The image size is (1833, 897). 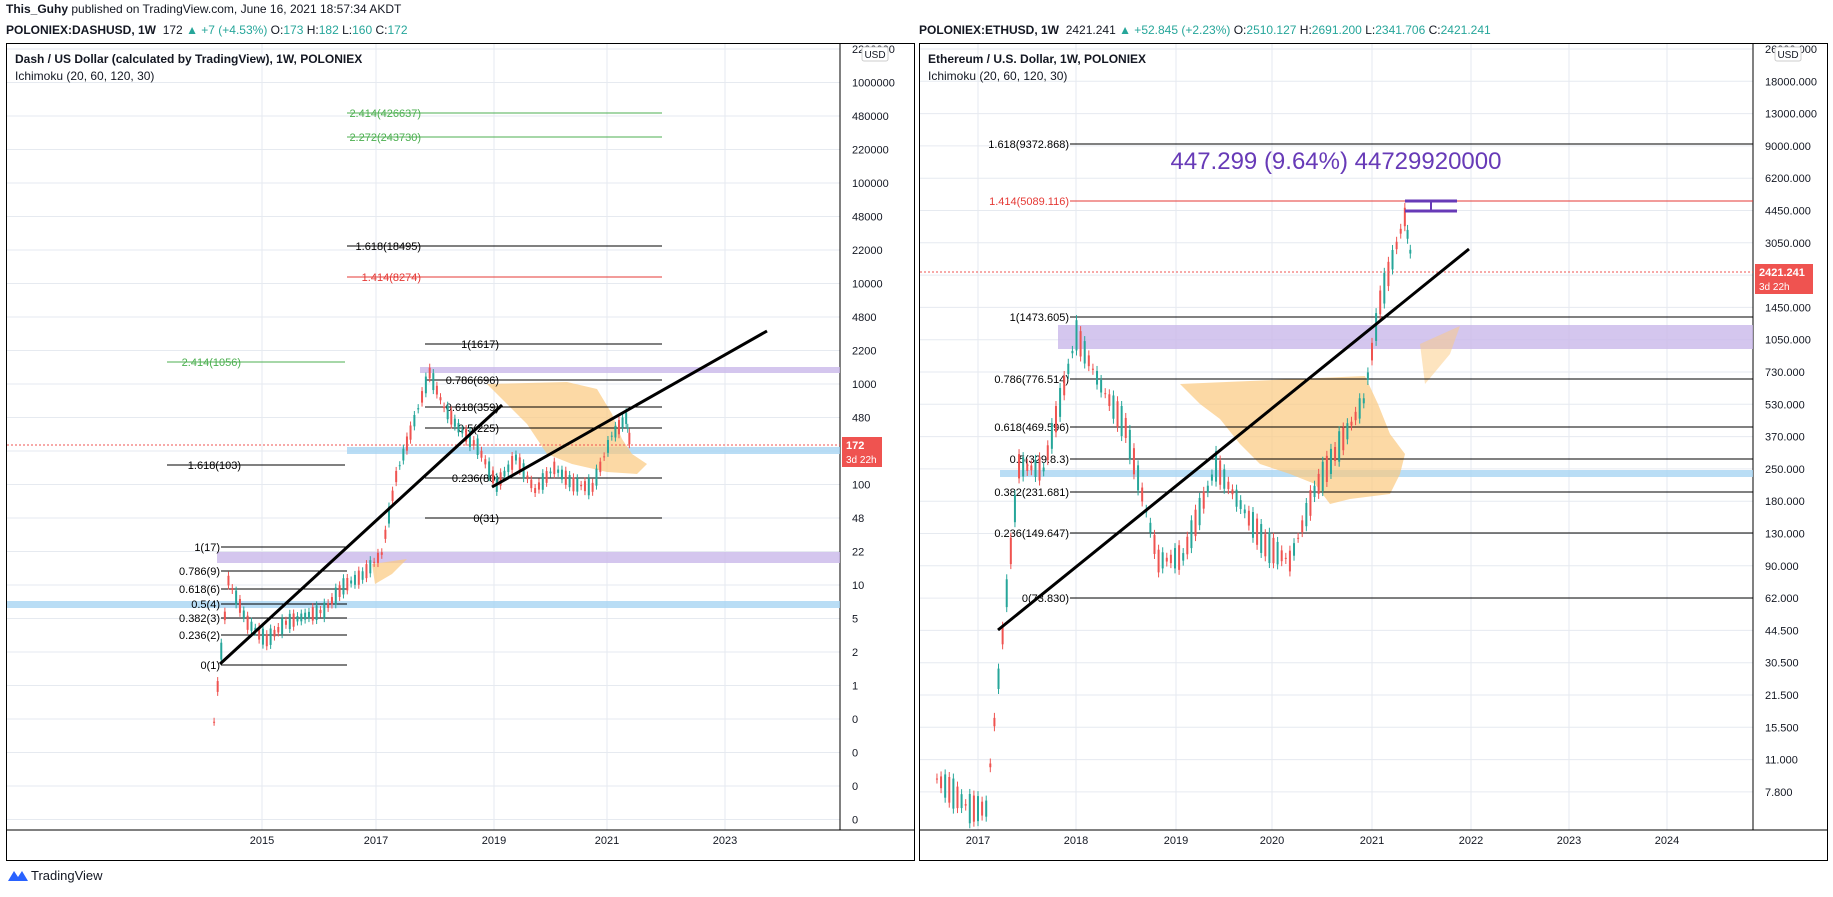 I want to click on fib-level-label: 1(17), so click(x=207, y=548).